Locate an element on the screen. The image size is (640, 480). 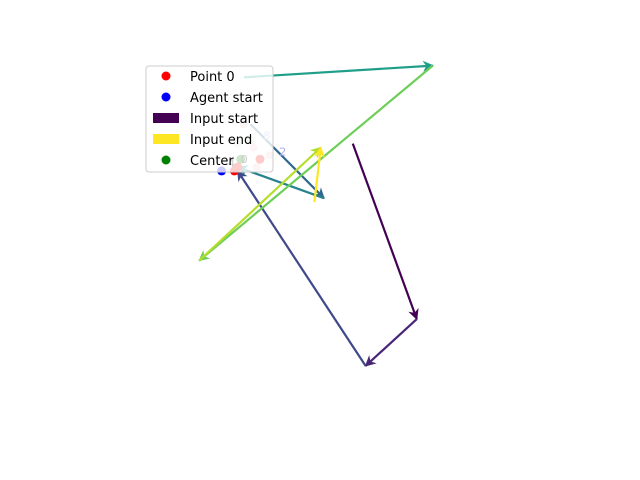
legend-label: Center is located at coordinates (212, 161).